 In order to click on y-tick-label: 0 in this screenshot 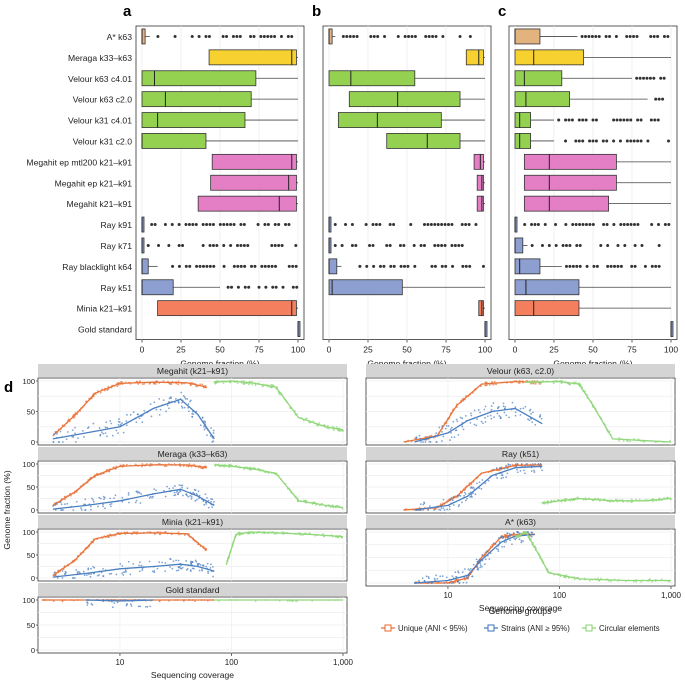, I will do `click(33, 650)`.